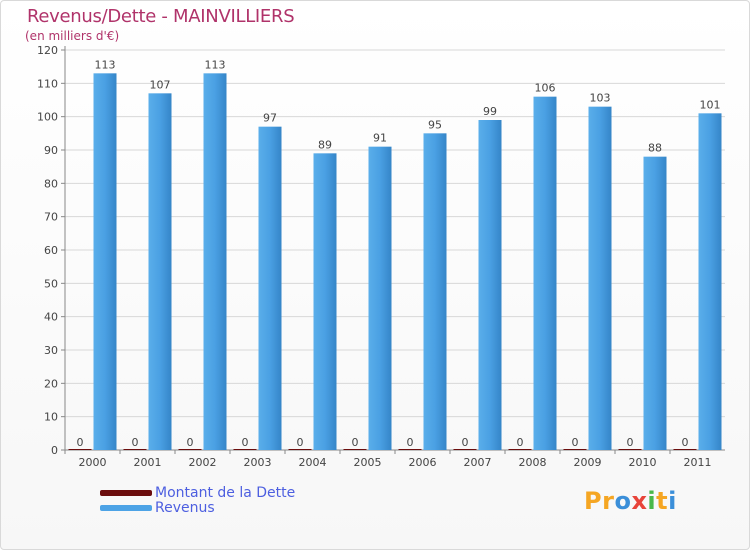  I want to click on data-label-revenus: 91, so click(380, 138).